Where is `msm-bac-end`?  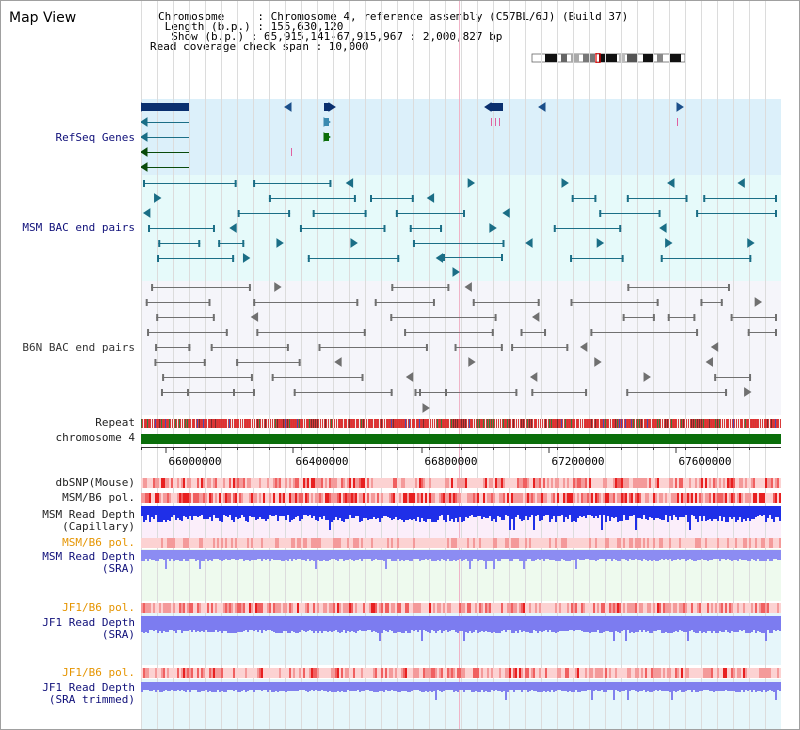 msm-bac-end is located at coordinates (246, 258).